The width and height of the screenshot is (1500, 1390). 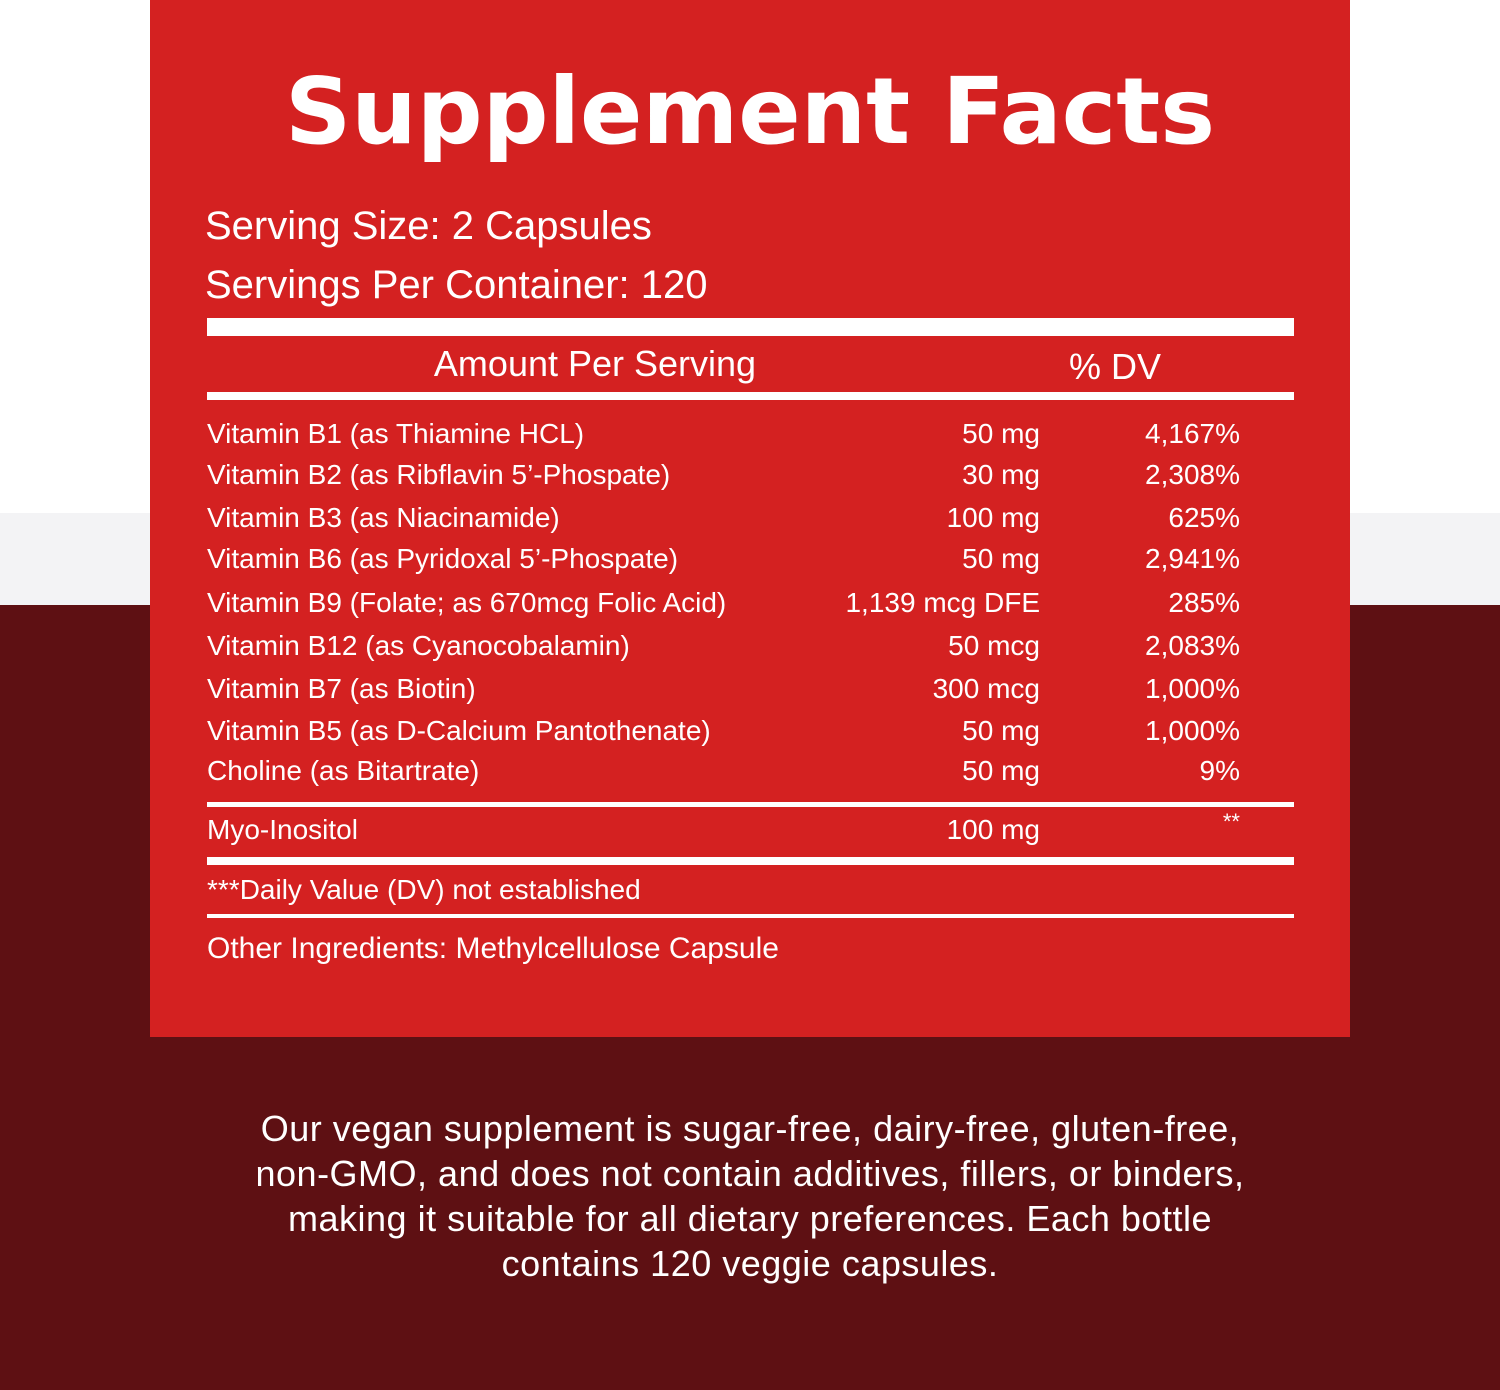 I want to click on column-header: % DV, so click(x=1115, y=366).